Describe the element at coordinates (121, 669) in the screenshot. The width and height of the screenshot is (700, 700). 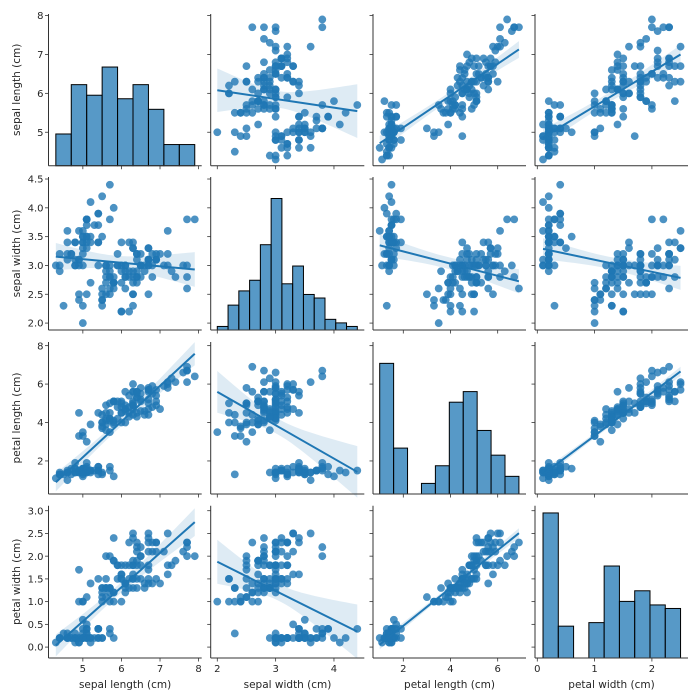
I see `x-tick-label: 6` at that location.